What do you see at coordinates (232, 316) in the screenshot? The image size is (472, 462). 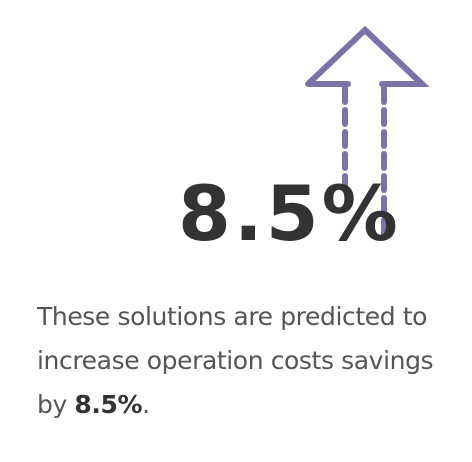 I see `caption-line-1: These solutions are predicted to` at bounding box center [232, 316].